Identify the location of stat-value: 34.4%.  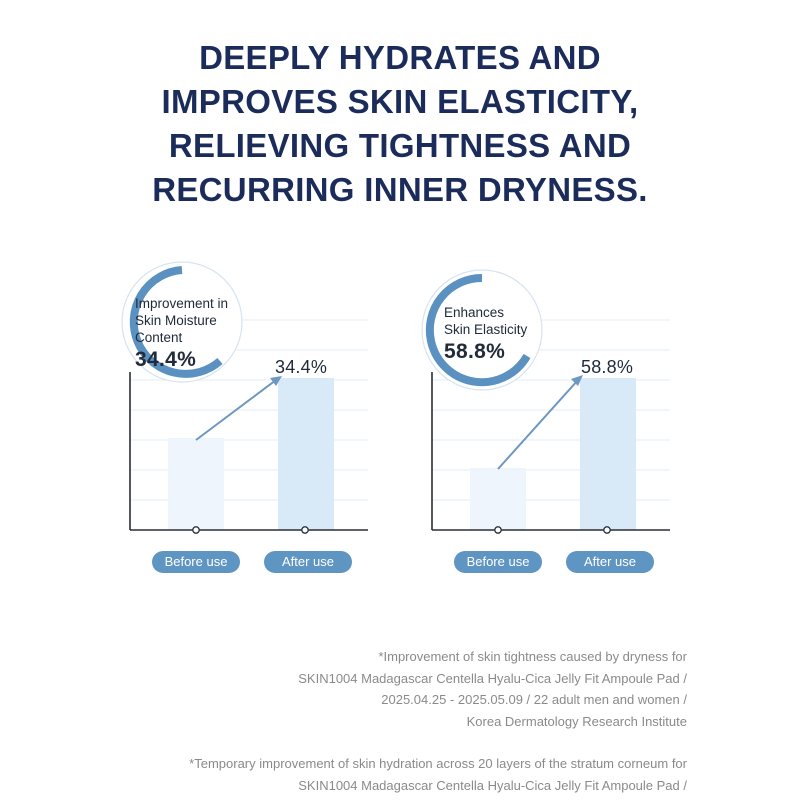
(166, 359).